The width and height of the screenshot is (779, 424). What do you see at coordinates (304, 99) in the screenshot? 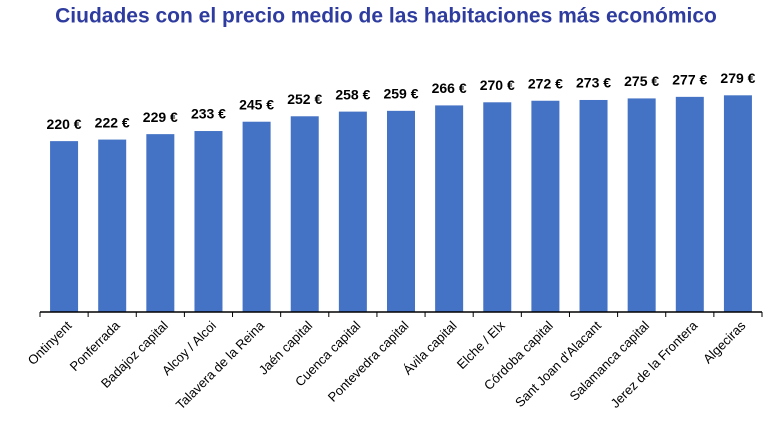
I see `value-label: 252 €` at bounding box center [304, 99].